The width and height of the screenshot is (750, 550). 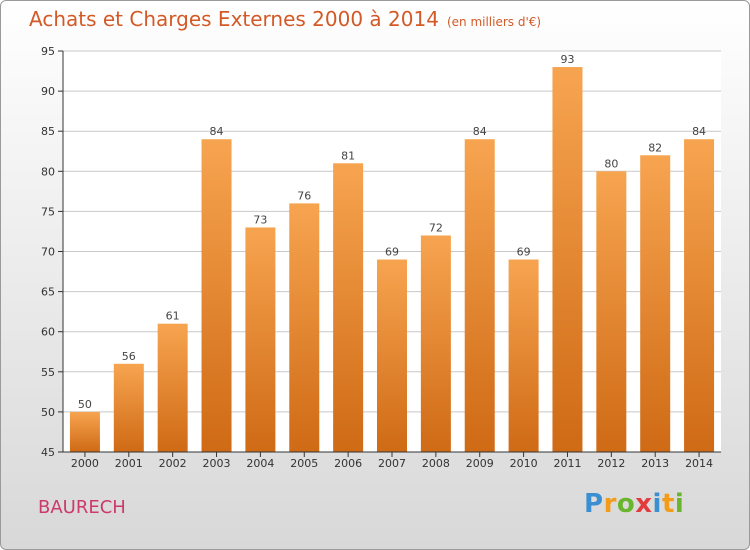 What do you see at coordinates (567, 59) in the screenshot?
I see `bar-value-label: 93` at bounding box center [567, 59].